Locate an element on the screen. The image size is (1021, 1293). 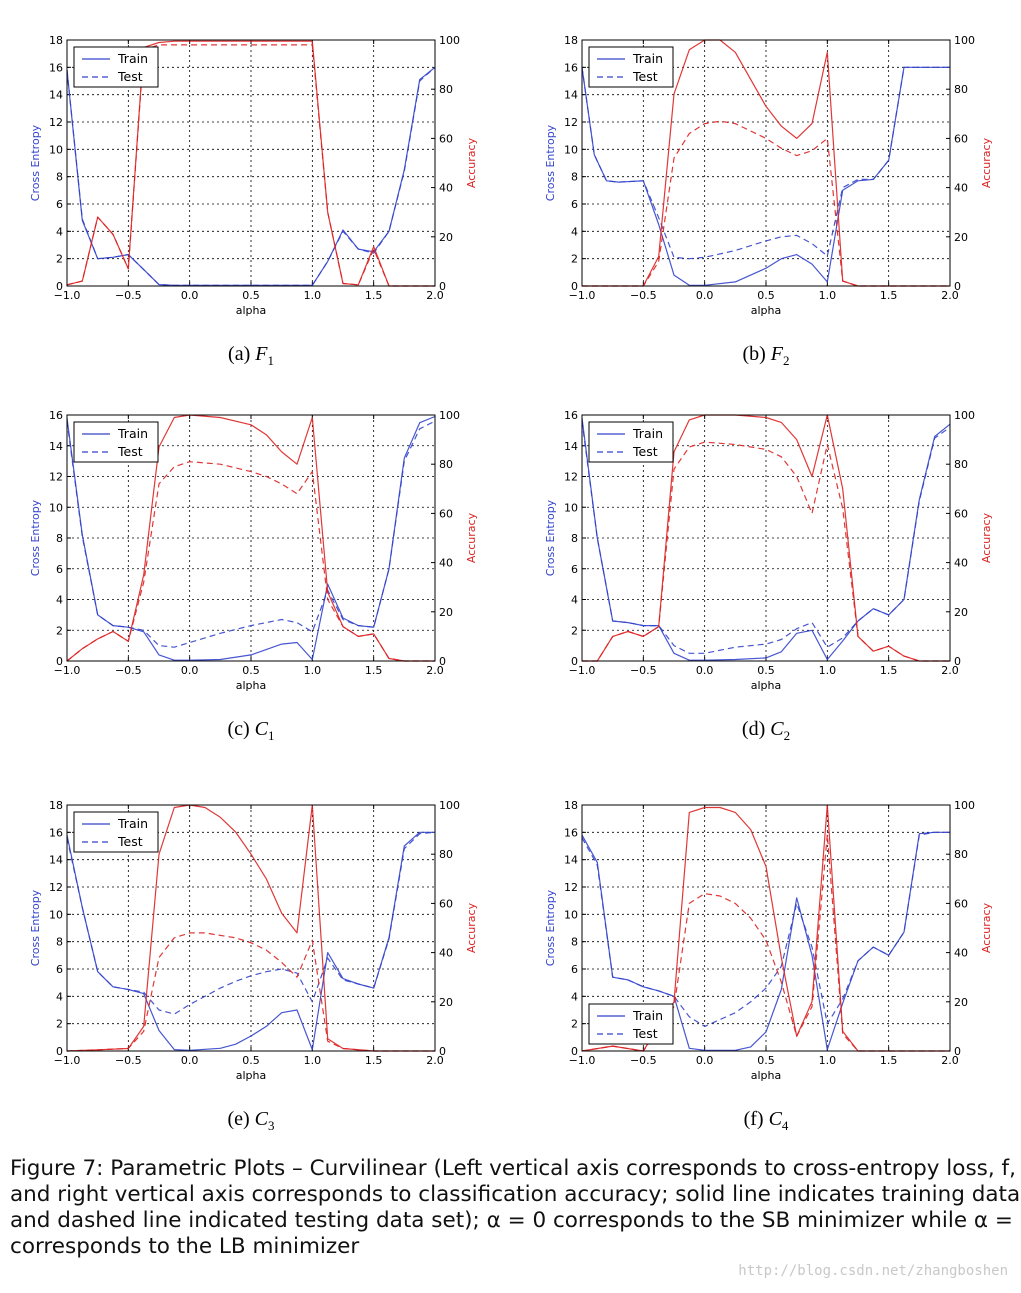
x-tick-label: 2.0 is located at coordinates (950, 295).